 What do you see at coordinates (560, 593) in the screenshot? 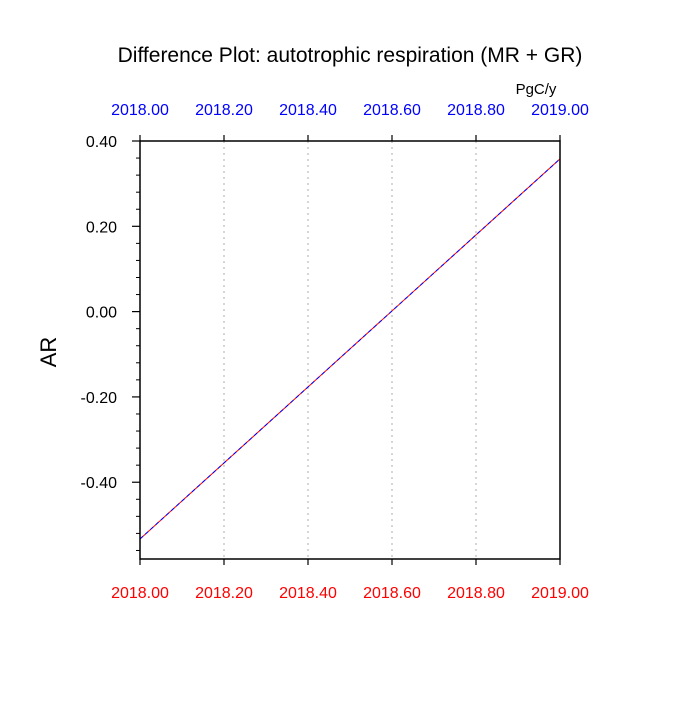
I see `x-bottom-tick-label: 2019.00` at bounding box center [560, 593].